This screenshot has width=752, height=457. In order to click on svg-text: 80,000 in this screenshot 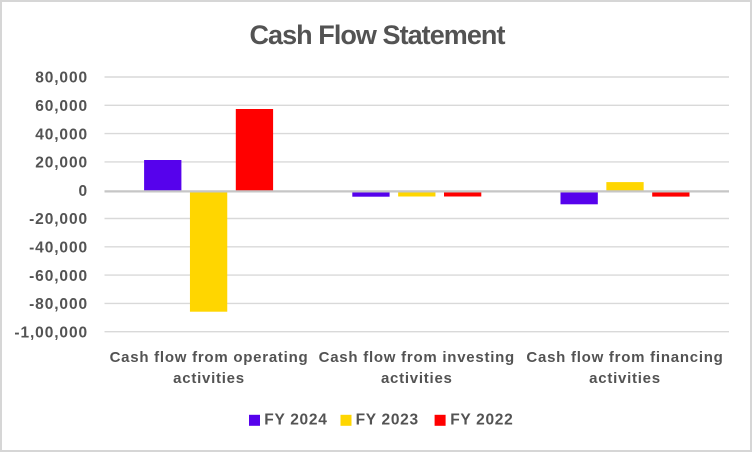, I will do `click(61, 78)`.